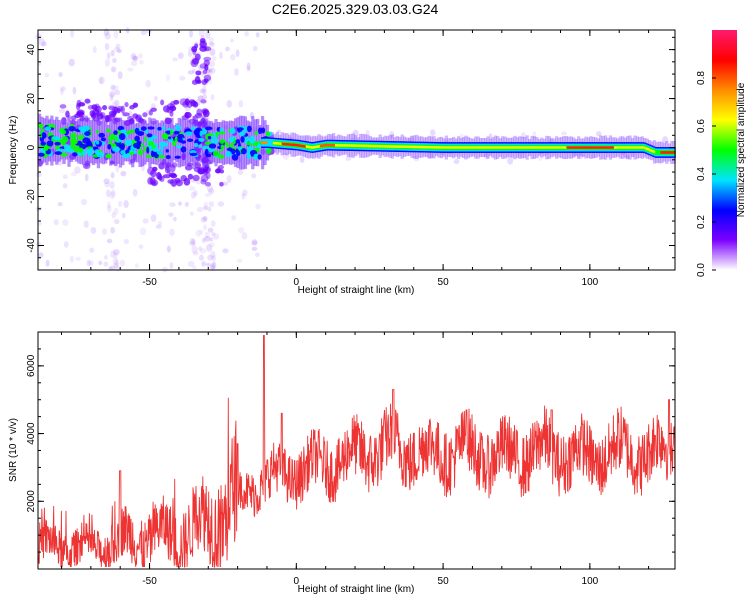  What do you see at coordinates (701, 270) in the screenshot?
I see `colorbar-tick-label: 0.0` at bounding box center [701, 270].